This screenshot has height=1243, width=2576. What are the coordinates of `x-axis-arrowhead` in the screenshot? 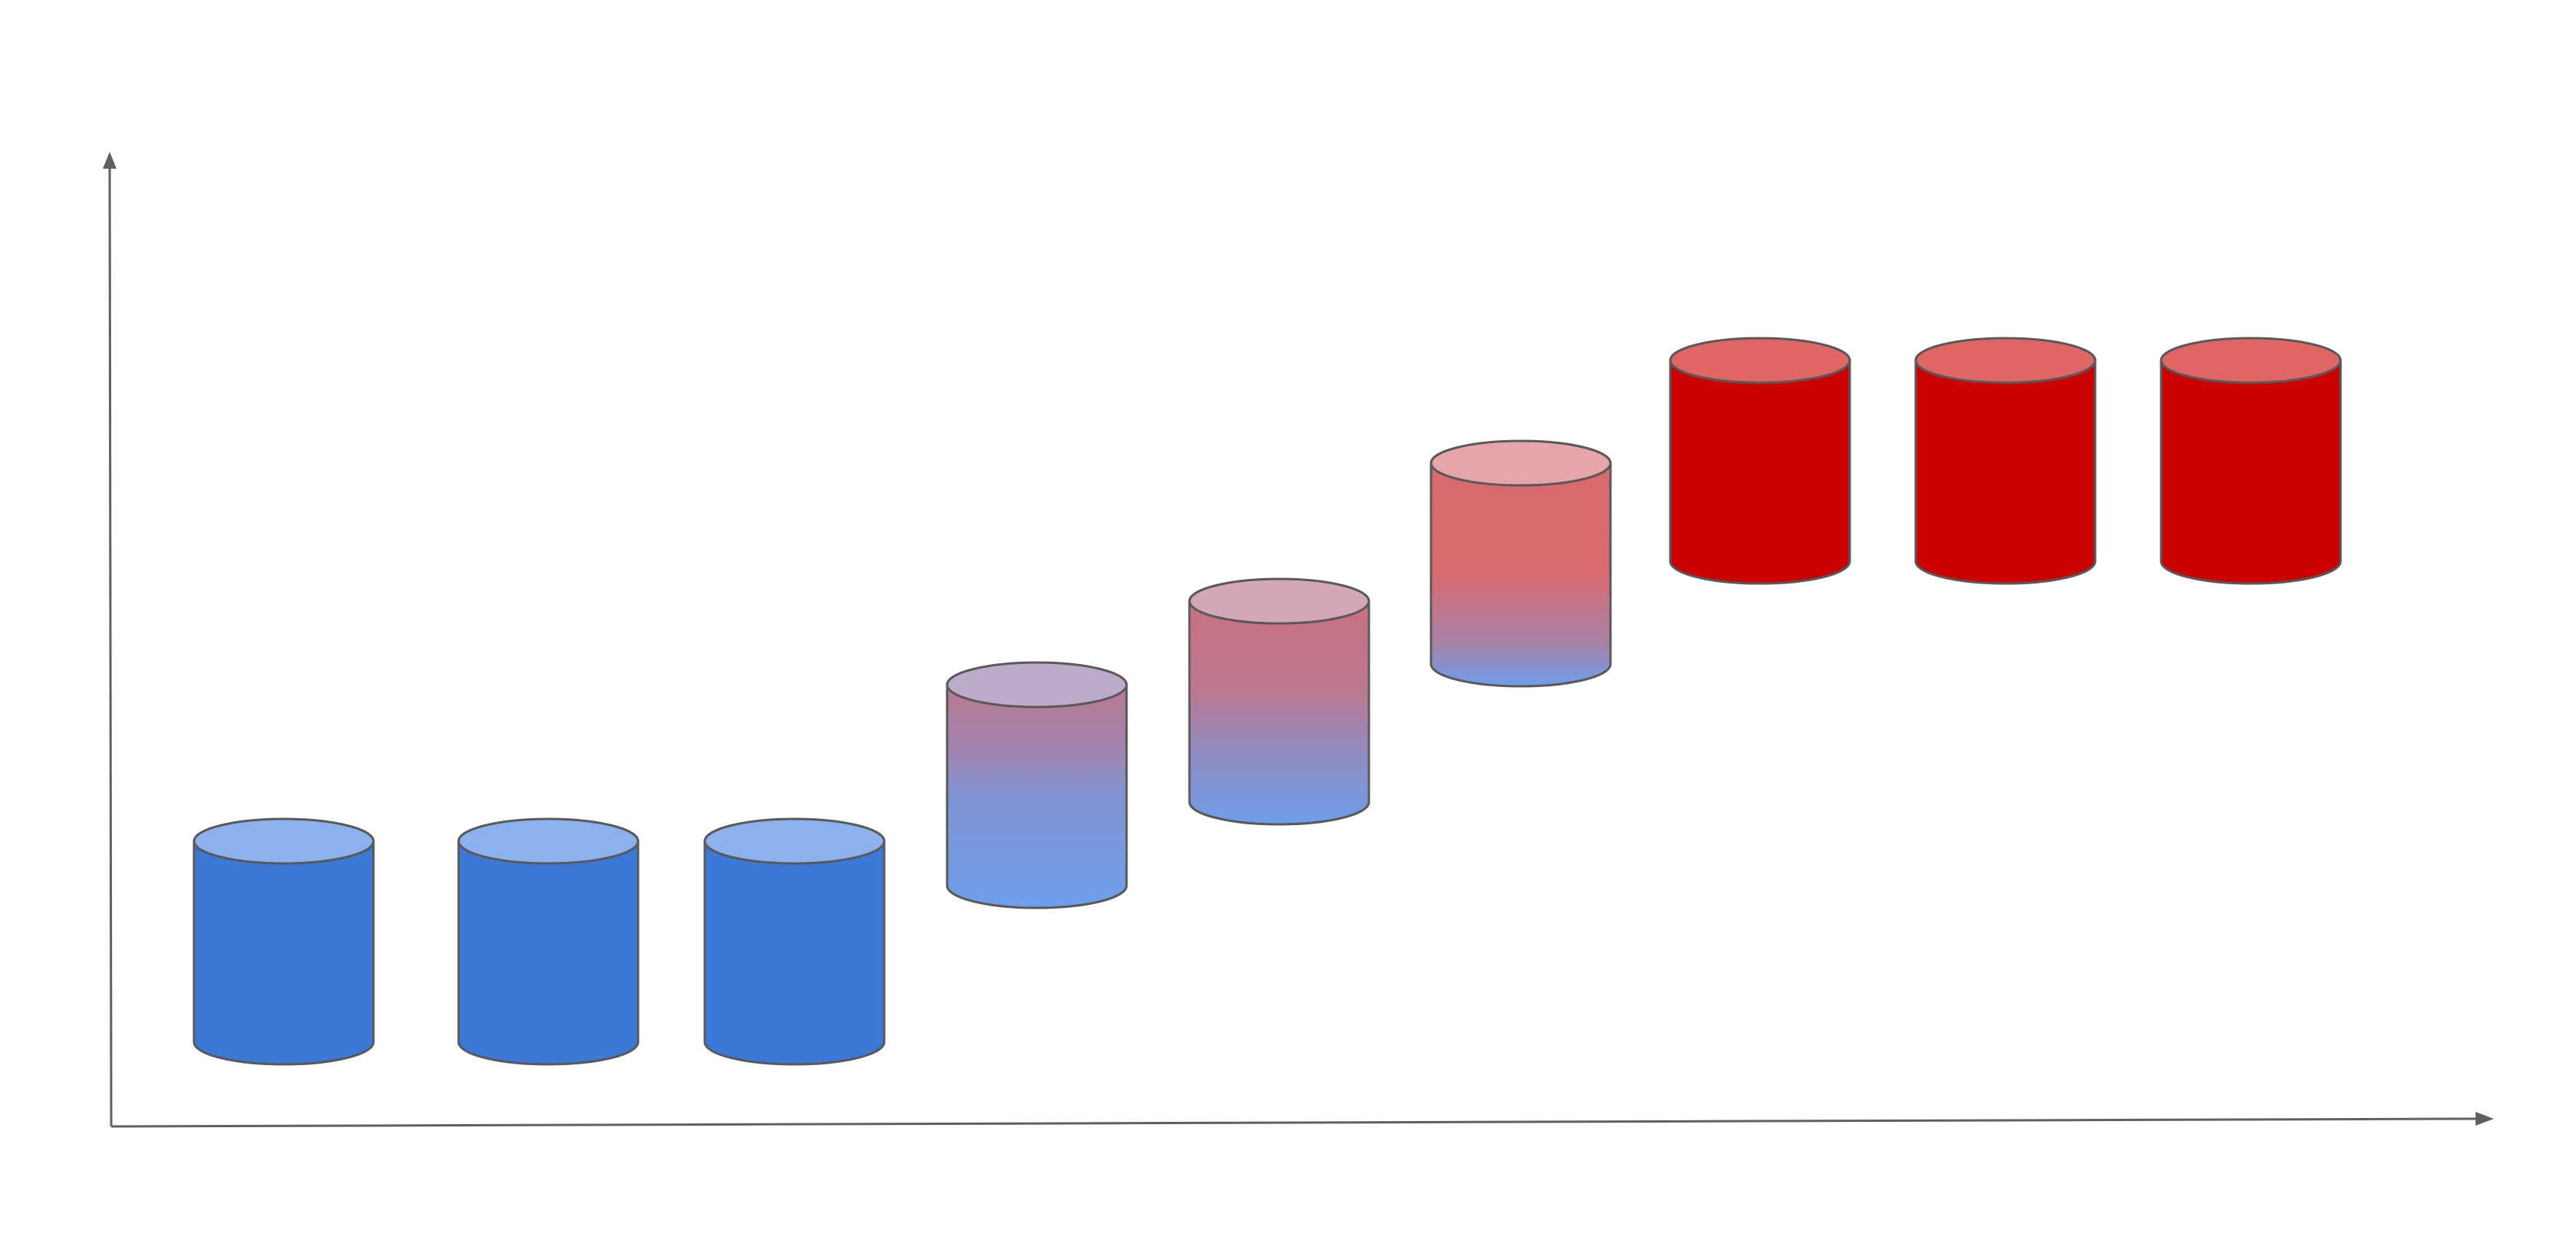 It's located at (2485, 1119).